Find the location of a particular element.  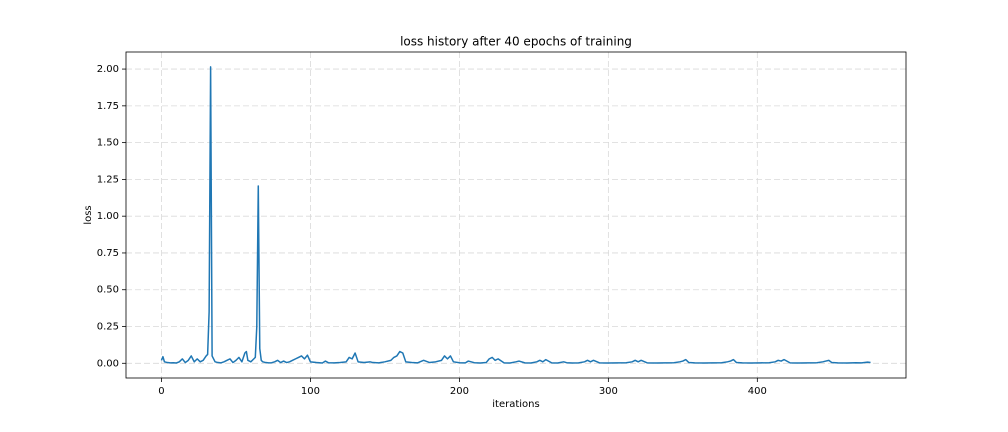

x-axis-label: iterations is located at coordinates (515, 404).